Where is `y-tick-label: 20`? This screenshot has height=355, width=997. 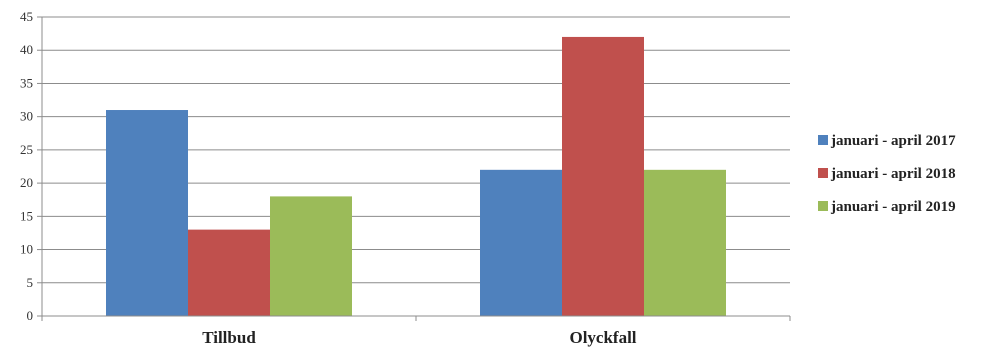
y-tick-label: 20 is located at coordinates (26, 182).